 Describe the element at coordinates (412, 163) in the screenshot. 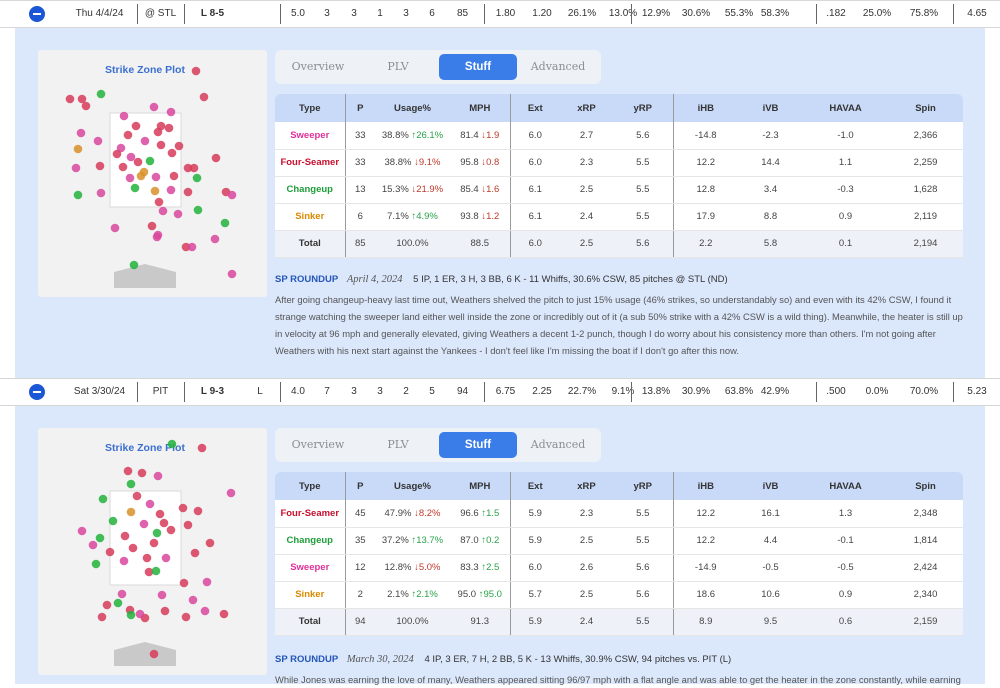

I see `cell-usage: 38.8% ↓9.1%` at that location.